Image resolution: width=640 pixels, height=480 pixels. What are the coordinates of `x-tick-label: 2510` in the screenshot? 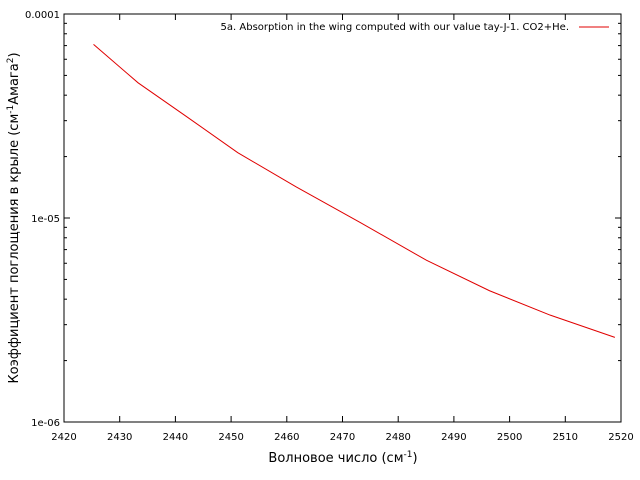 It's located at (565, 437).